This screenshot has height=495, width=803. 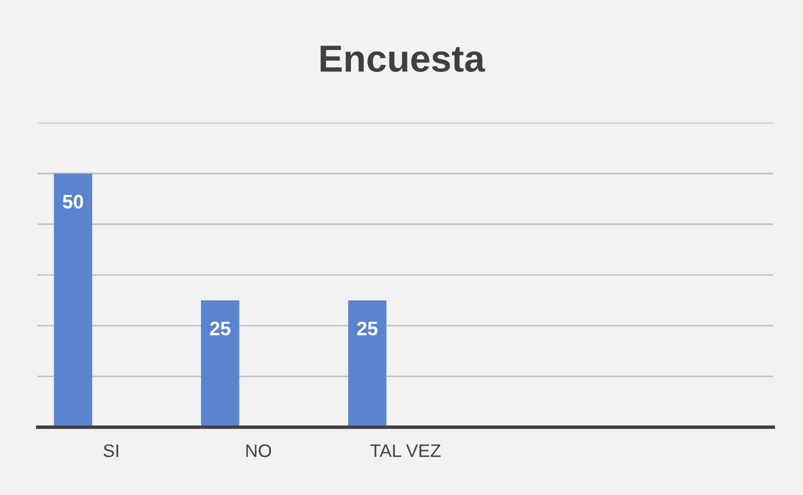 I want to click on x-tick-label: TAL VEZ, so click(x=405, y=450).